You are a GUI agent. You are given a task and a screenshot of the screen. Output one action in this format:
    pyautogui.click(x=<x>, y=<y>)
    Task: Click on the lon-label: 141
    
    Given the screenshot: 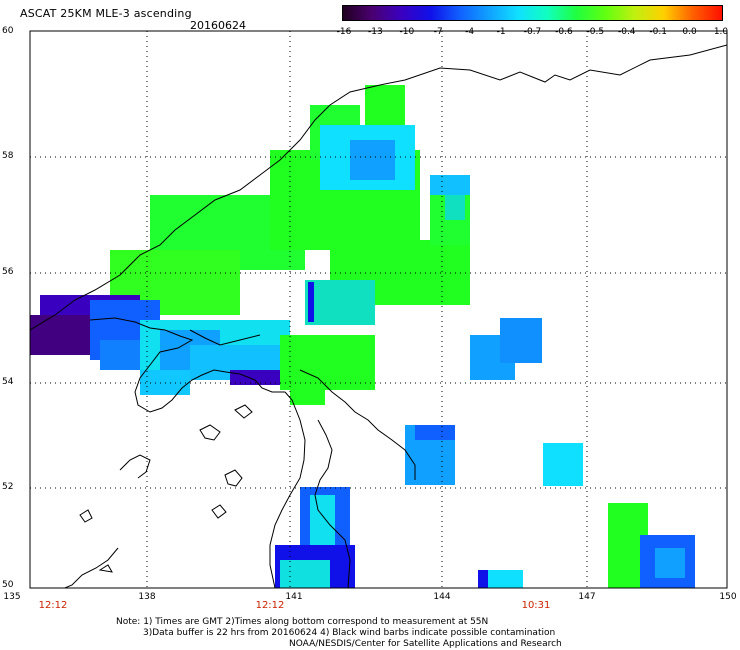 What is the action you would take?
    pyautogui.click(x=294, y=597)
    